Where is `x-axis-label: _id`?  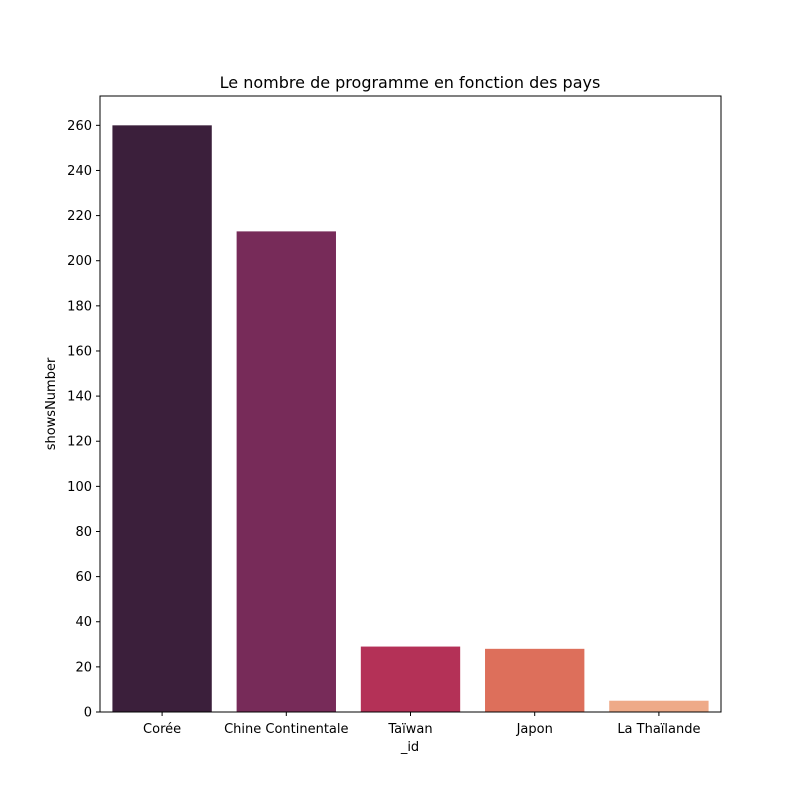 x-axis-label: _id is located at coordinates (409, 747).